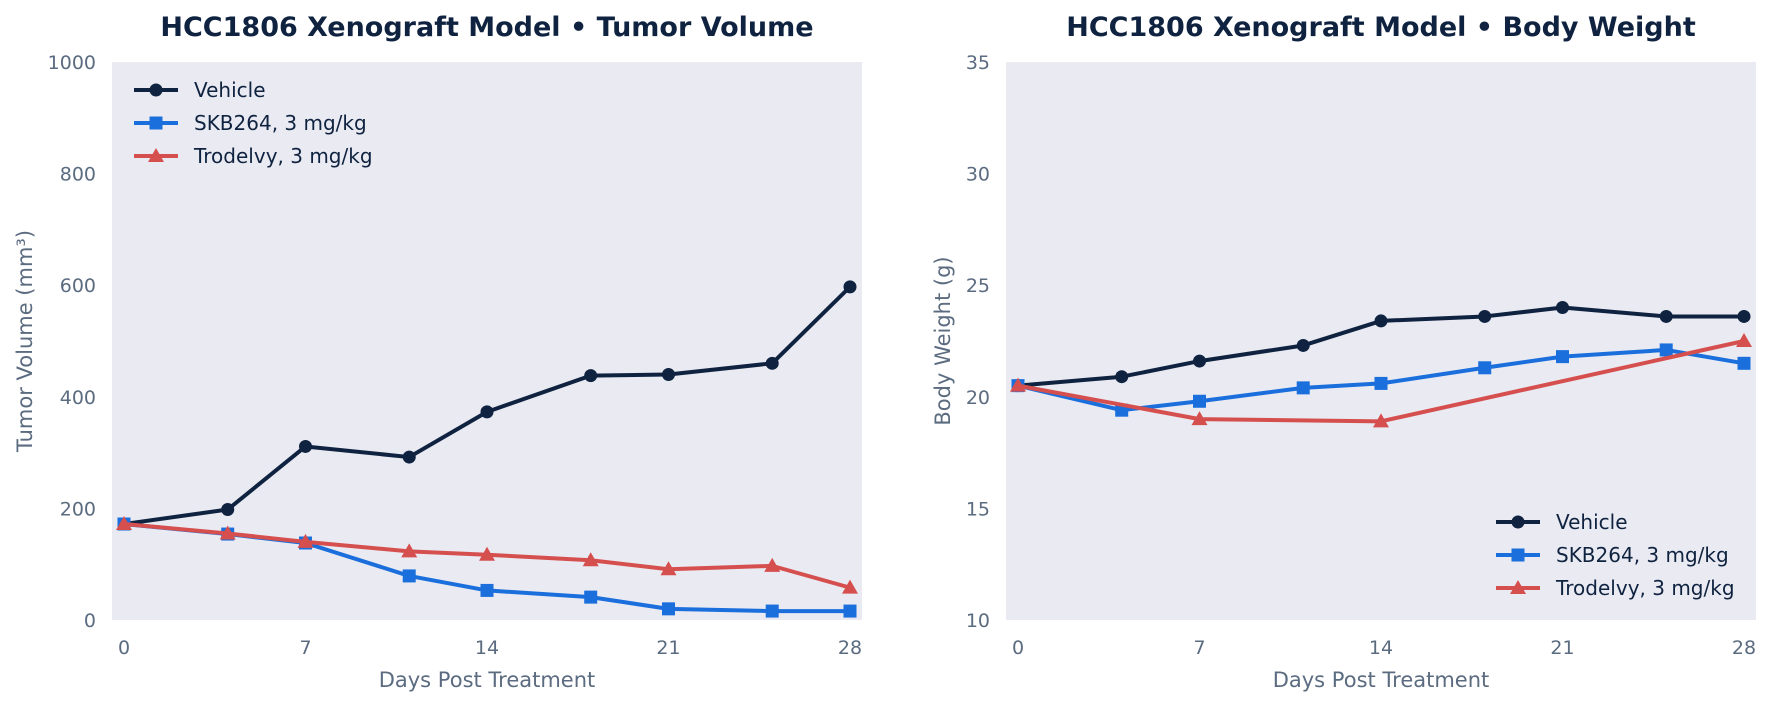 The width and height of the screenshot is (1769, 705). What do you see at coordinates (78, 398) in the screenshot?
I see `y-tick-label: 400` at bounding box center [78, 398].